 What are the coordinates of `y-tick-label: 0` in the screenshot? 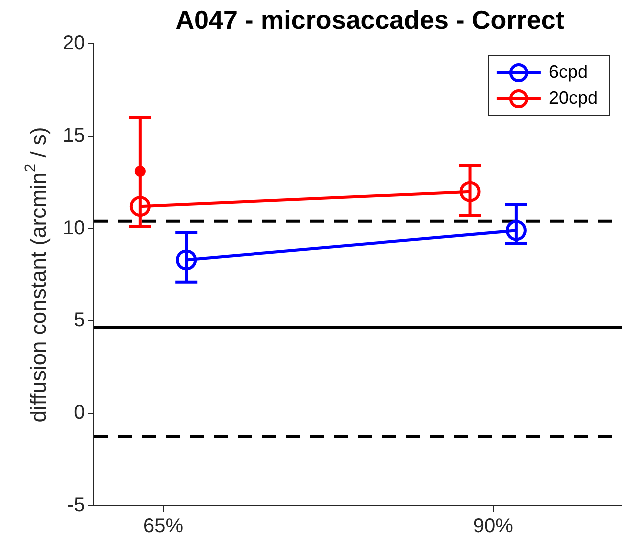 It's located at (80, 413).